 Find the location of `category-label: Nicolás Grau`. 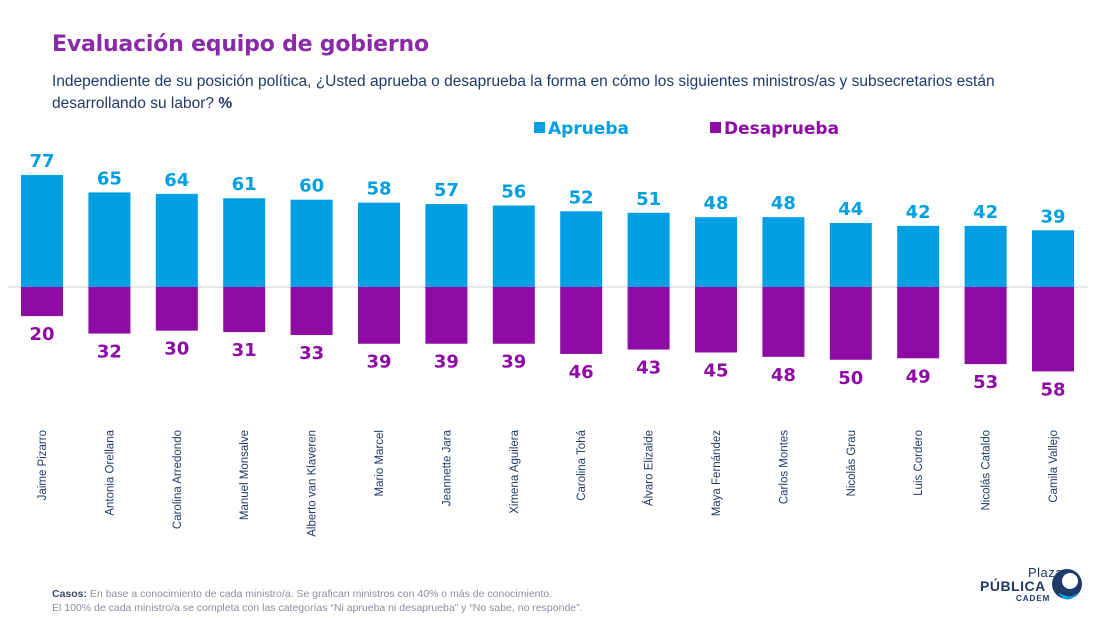

category-label: Nicolás Grau is located at coordinates (852, 463).